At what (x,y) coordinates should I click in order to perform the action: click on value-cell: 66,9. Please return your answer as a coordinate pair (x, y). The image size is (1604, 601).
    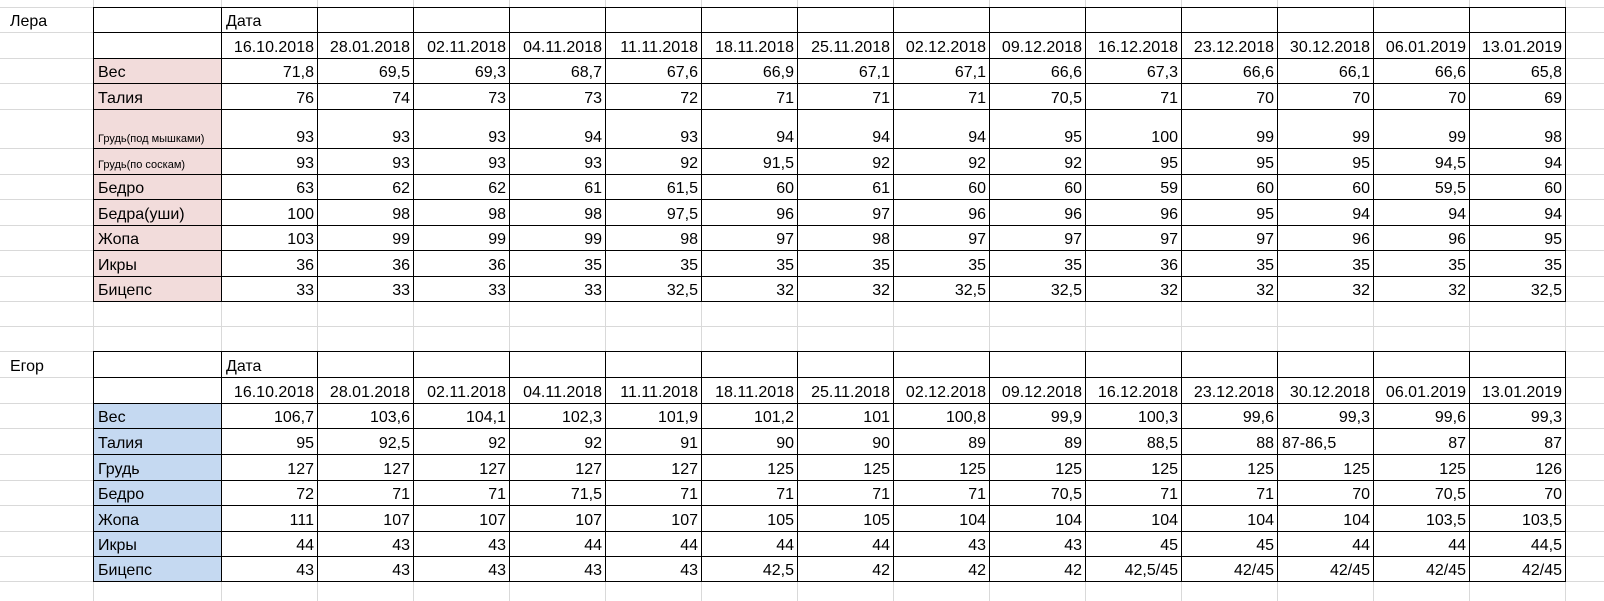
    Looking at the image, I should click on (749, 71).